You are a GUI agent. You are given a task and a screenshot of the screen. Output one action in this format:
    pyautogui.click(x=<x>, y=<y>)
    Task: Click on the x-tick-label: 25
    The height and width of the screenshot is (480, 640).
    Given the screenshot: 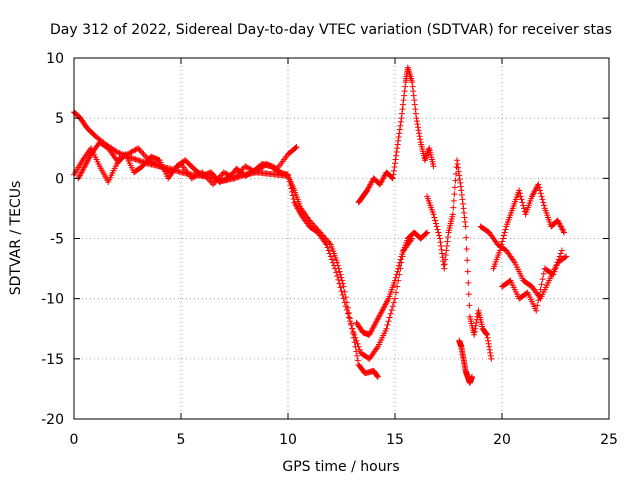 What is the action you would take?
    pyautogui.click(x=609, y=440)
    